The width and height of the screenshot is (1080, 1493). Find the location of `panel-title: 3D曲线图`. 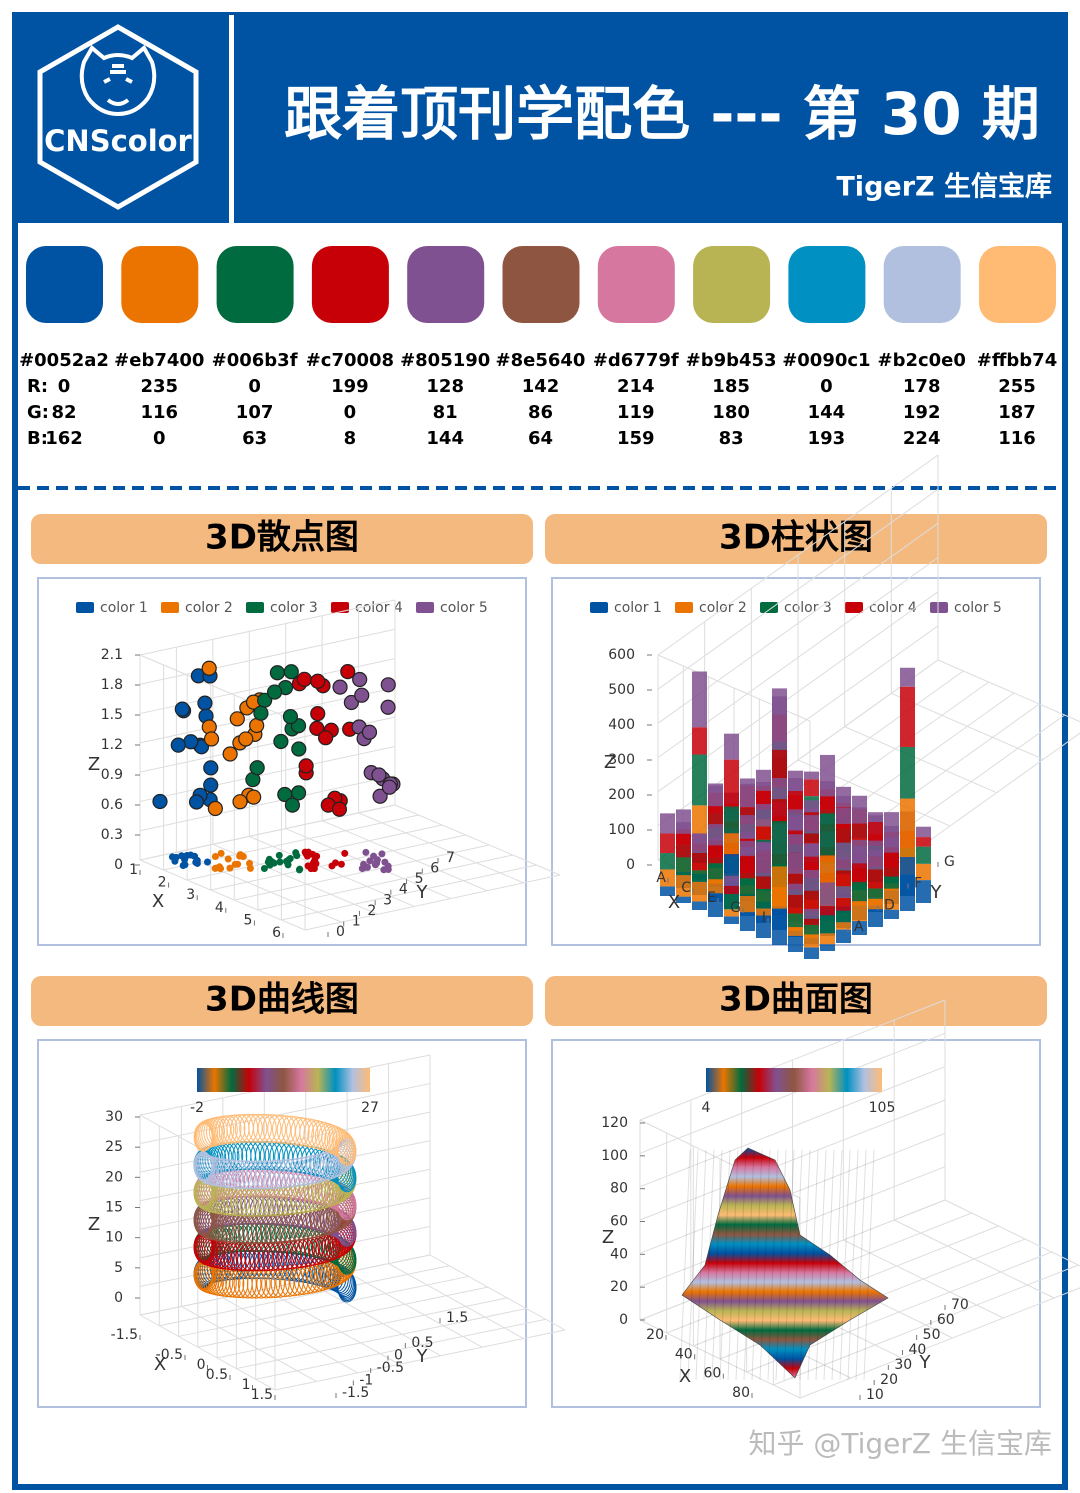

panel-title: 3D曲线图 is located at coordinates (282, 1000).